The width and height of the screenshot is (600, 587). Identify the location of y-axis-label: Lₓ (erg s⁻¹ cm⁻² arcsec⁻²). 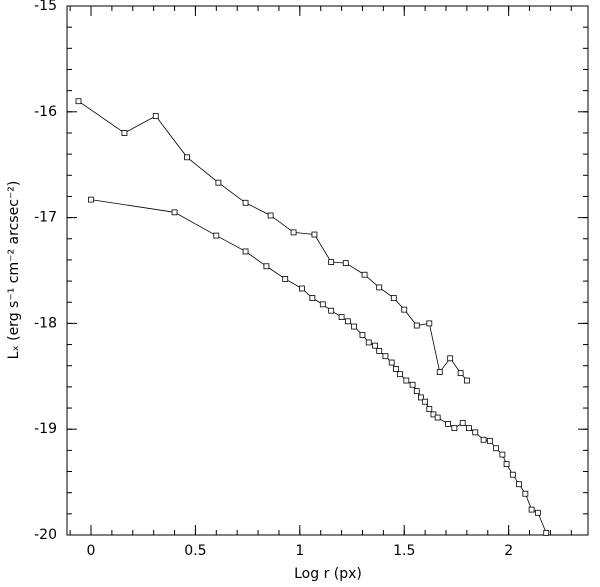
(14, 270).